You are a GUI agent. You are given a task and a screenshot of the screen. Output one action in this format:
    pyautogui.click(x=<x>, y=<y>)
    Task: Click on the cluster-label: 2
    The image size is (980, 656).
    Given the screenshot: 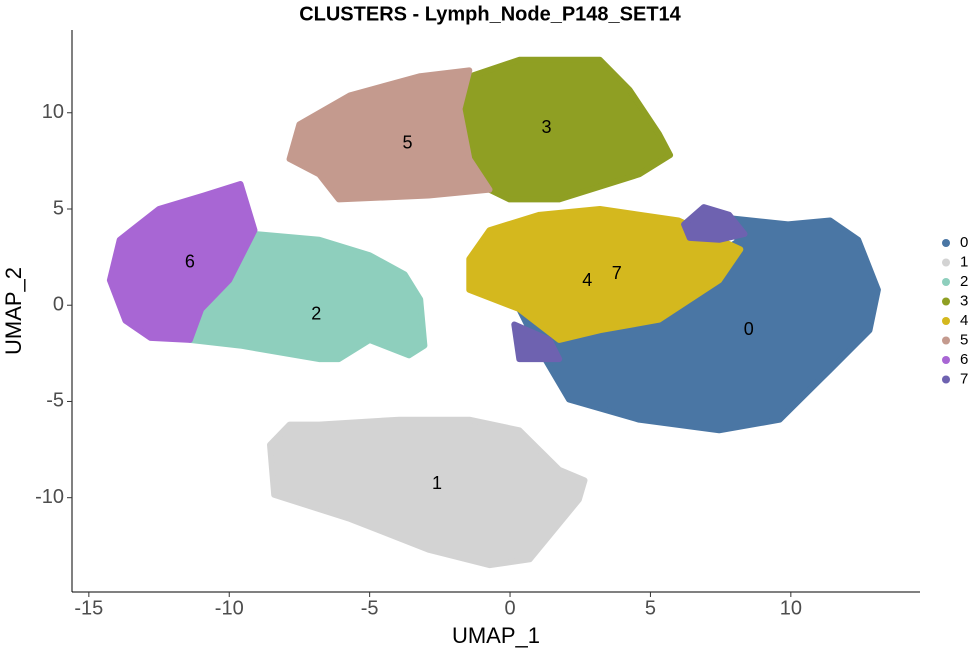 What is the action you would take?
    pyautogui.click(x=316, y=314)
    